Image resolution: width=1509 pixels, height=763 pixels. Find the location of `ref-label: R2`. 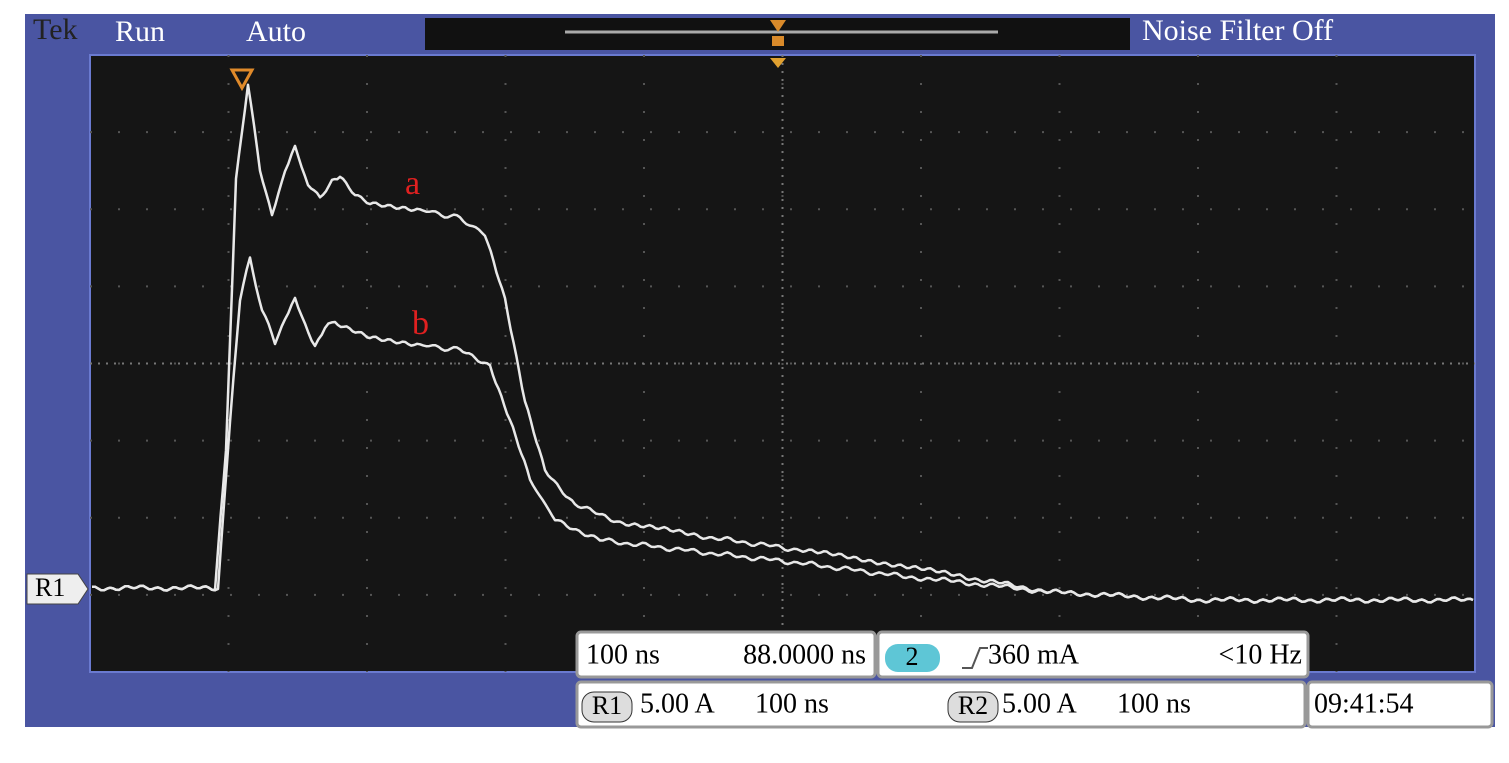

ref-label: R2 is located at coordinates (973, 705).